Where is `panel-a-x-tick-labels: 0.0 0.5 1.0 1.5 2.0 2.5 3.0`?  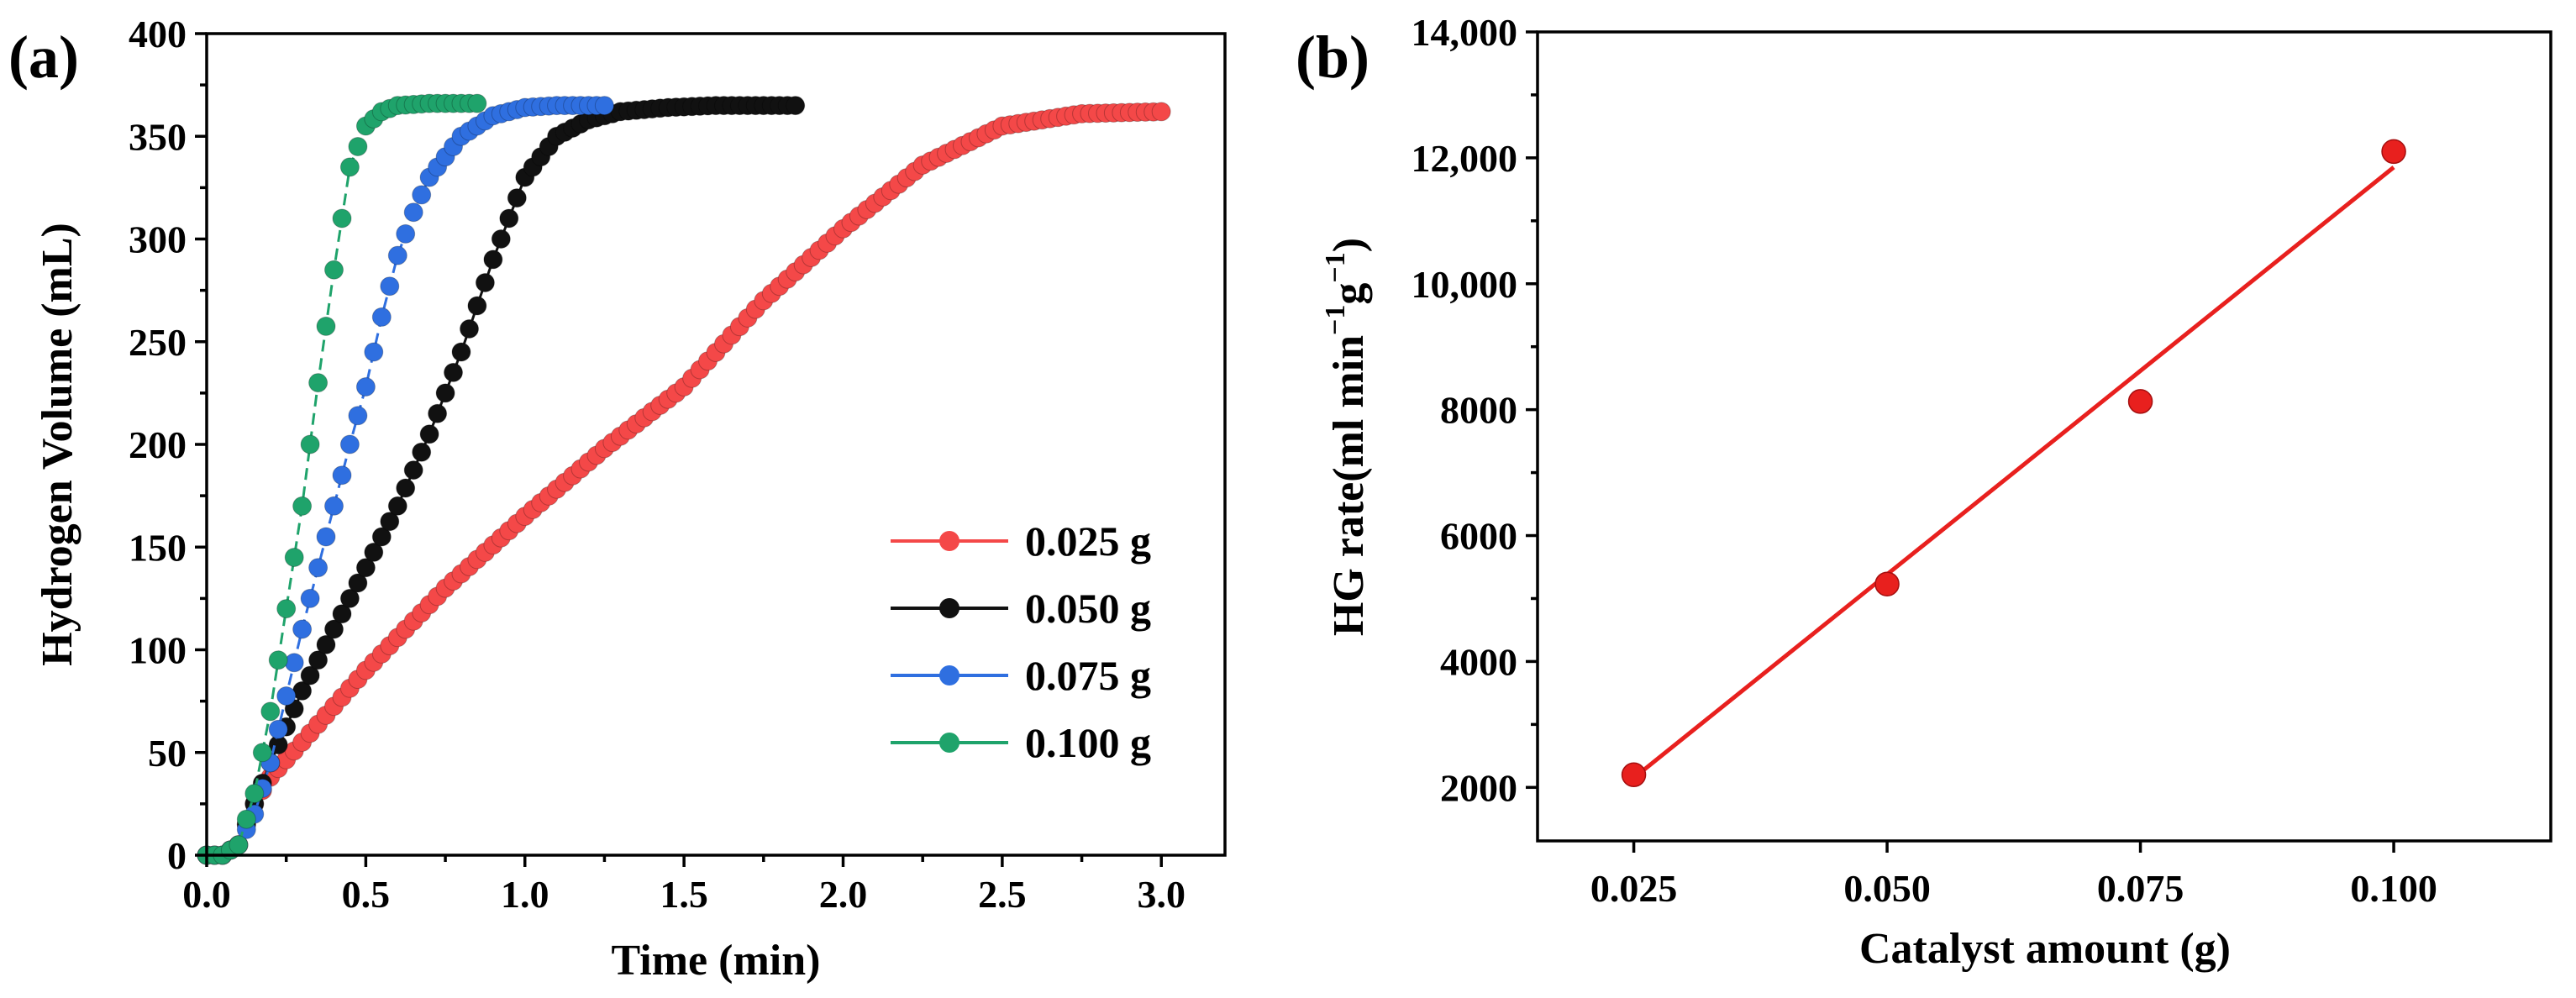 panel-a-x-tick-labels: 0.0 0.5 1.0 1.5 2.0 2.5 3.0 is located at coordinates (683, 895).